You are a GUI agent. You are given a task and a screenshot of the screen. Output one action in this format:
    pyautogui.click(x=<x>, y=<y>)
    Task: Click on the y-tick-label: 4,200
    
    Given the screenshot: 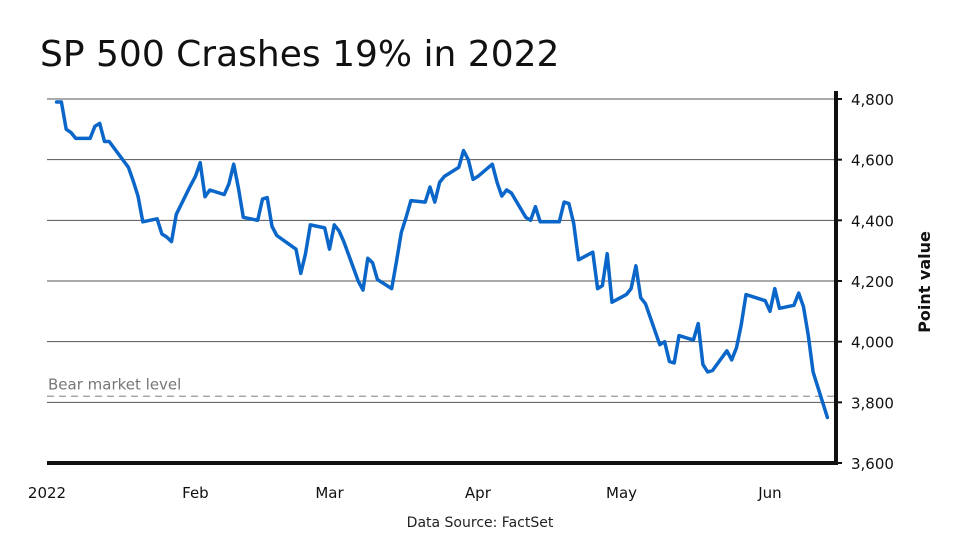 What is the action you would take?
    pyautogui.click(x=872, y=282)
    